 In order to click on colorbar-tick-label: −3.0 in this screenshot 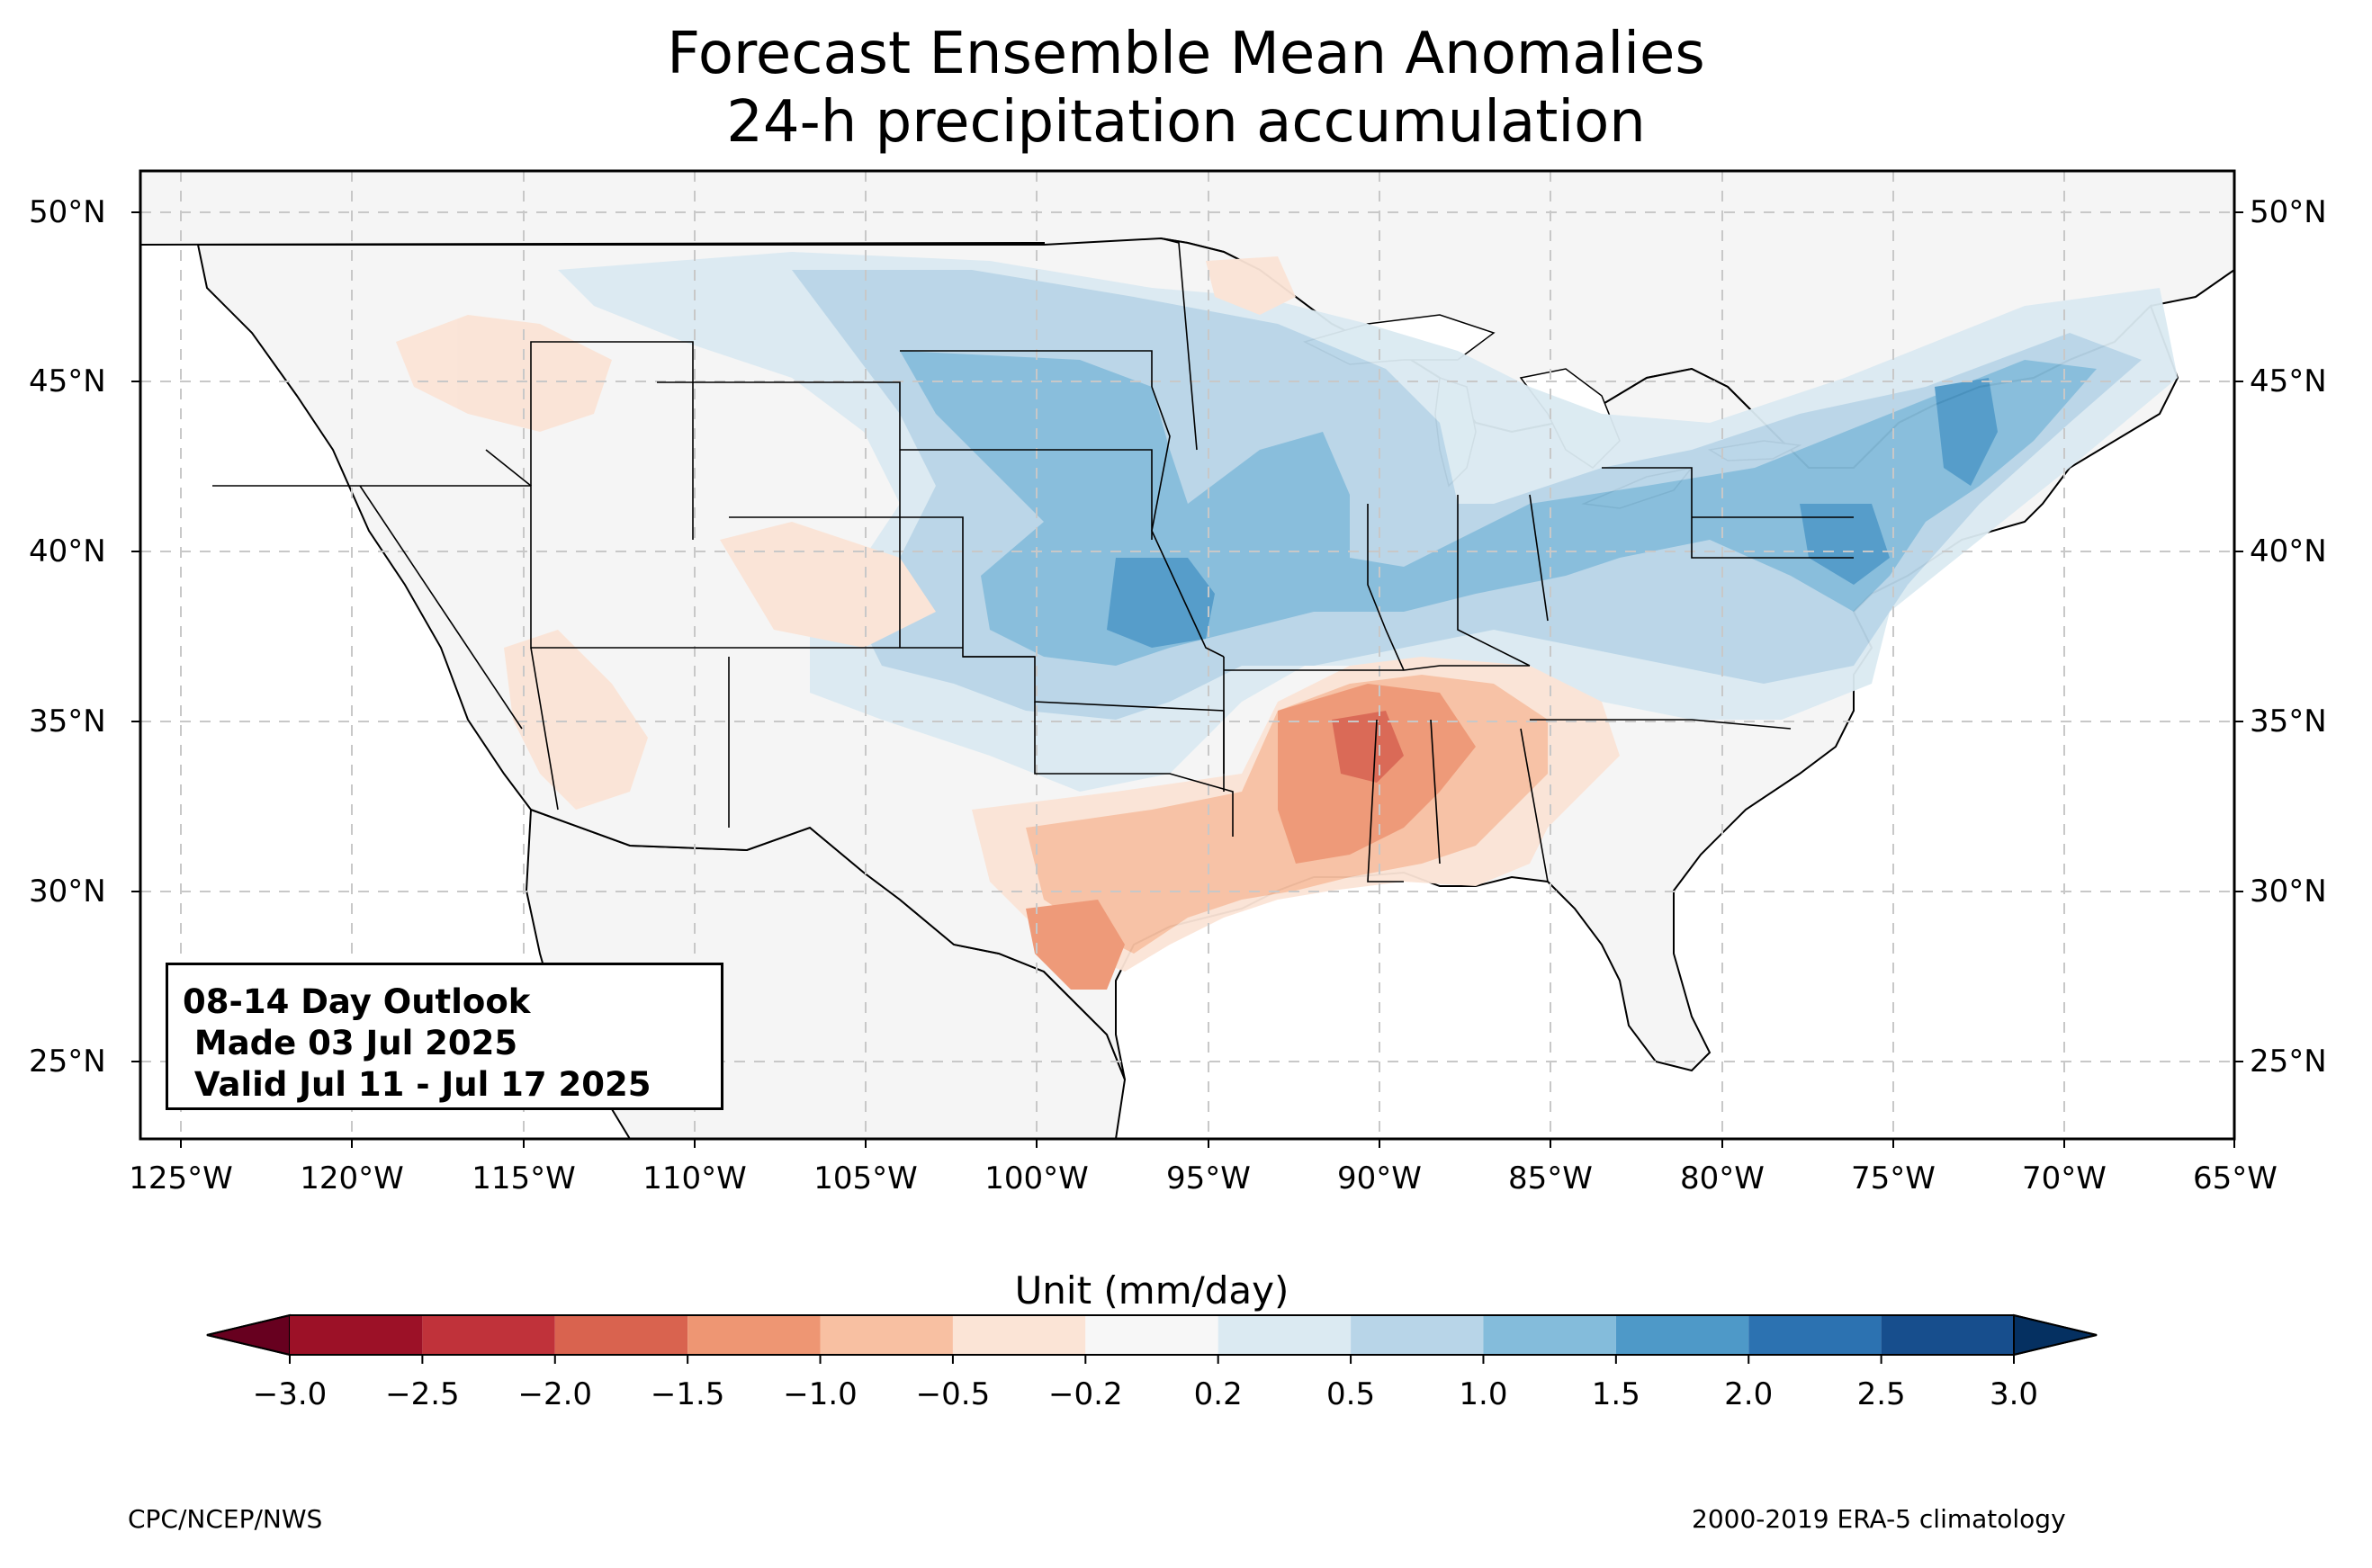, I will do `click(290, 1394)`.